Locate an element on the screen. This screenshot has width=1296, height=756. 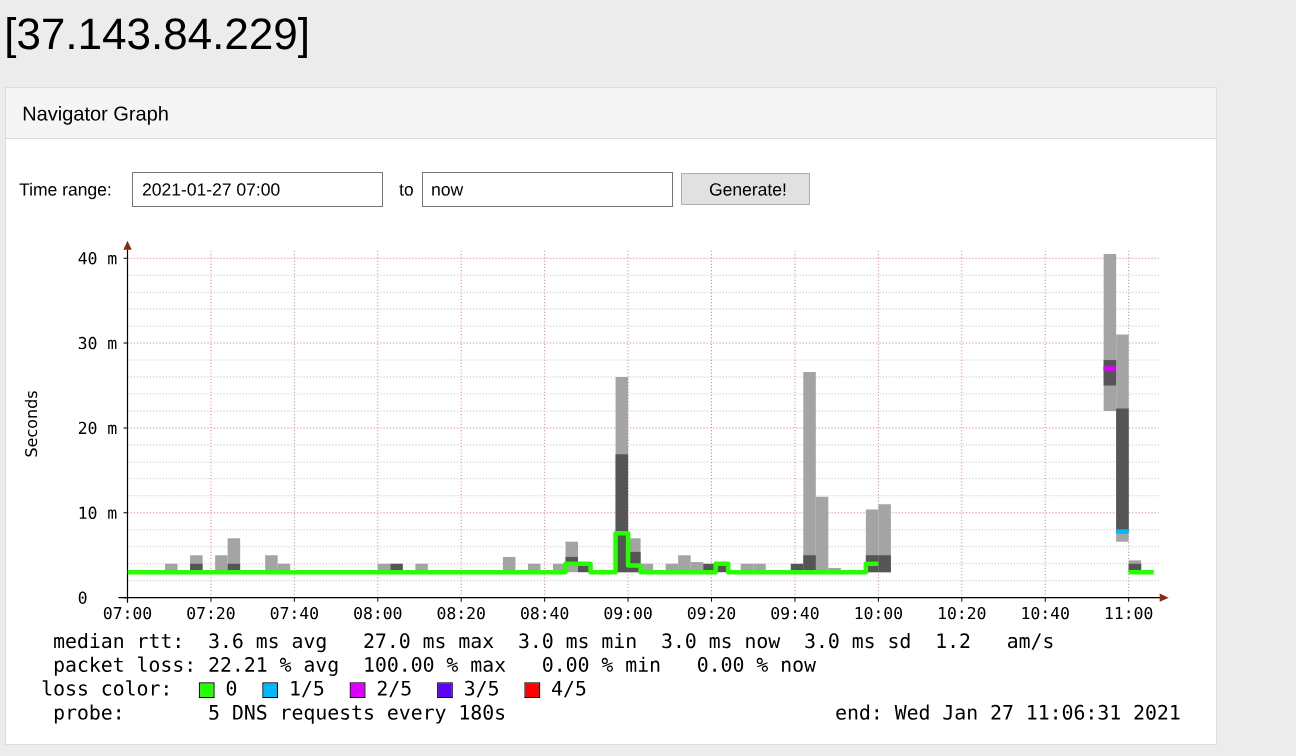
y-tick-label: 0 is located at coordinates (82, 597).